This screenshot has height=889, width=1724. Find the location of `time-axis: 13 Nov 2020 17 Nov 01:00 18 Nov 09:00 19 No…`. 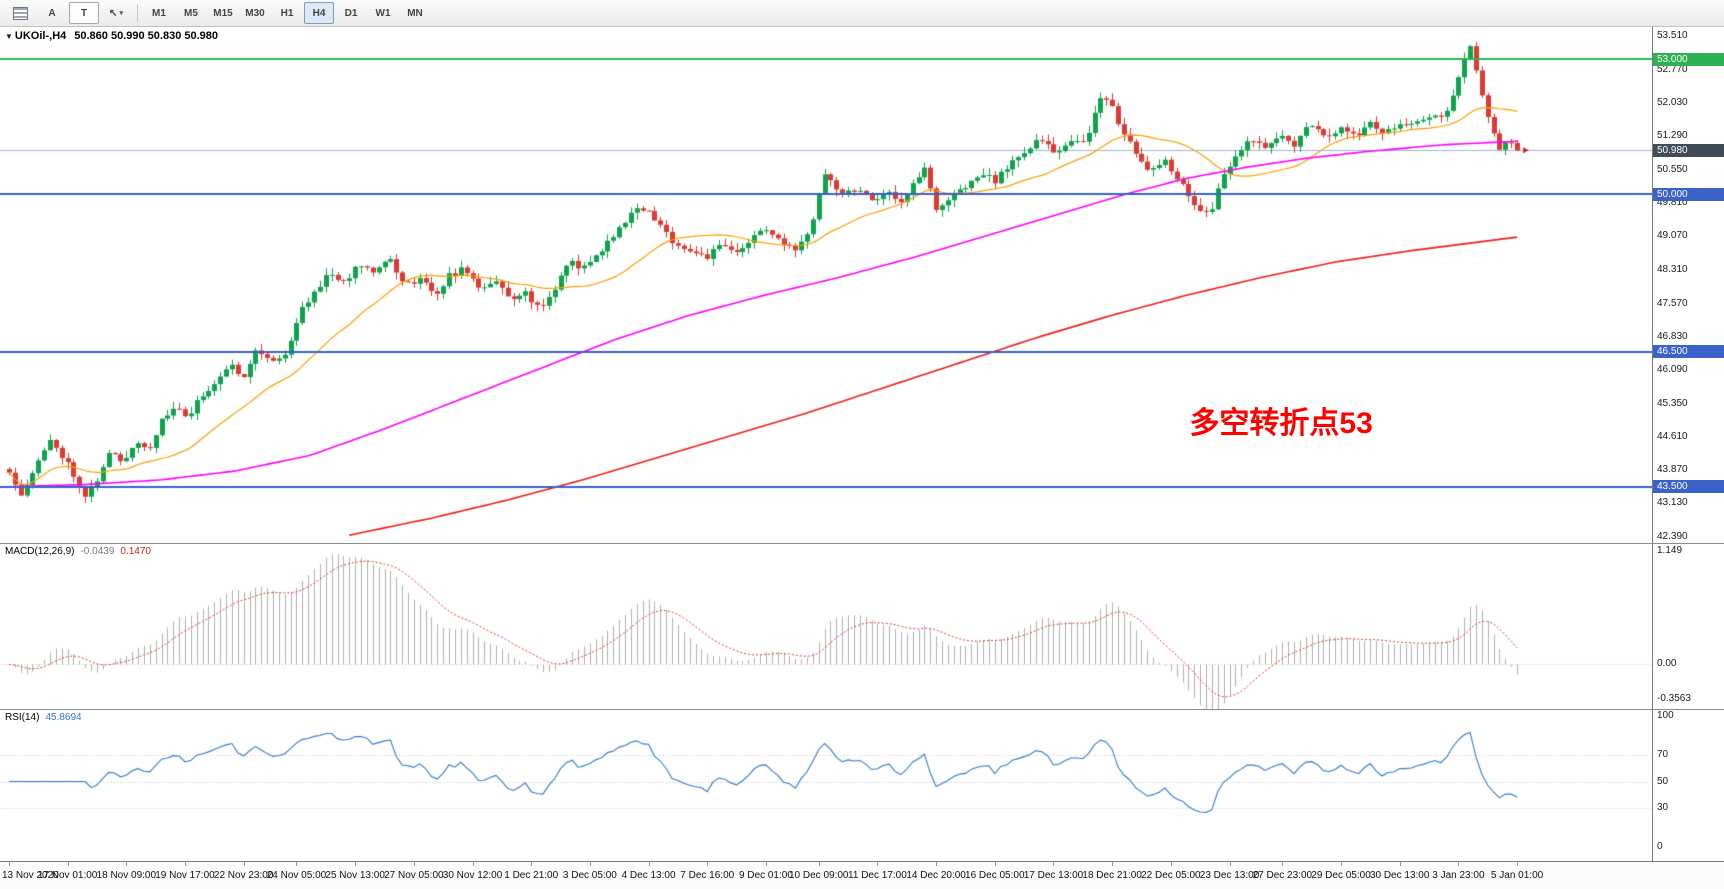

time-axis: 13 Nov 2020 17 Nov 01:00 18 Nov 09:00 19 No… is located at coordinates (862, 875).